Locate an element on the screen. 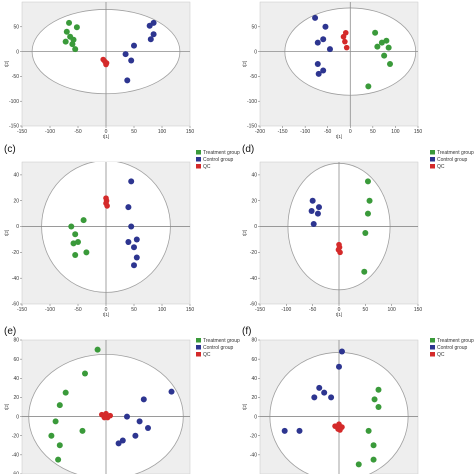 The height and width of the screenshot is (474, 474). y-tick-label: -50 is located at coordinates (253, 77).